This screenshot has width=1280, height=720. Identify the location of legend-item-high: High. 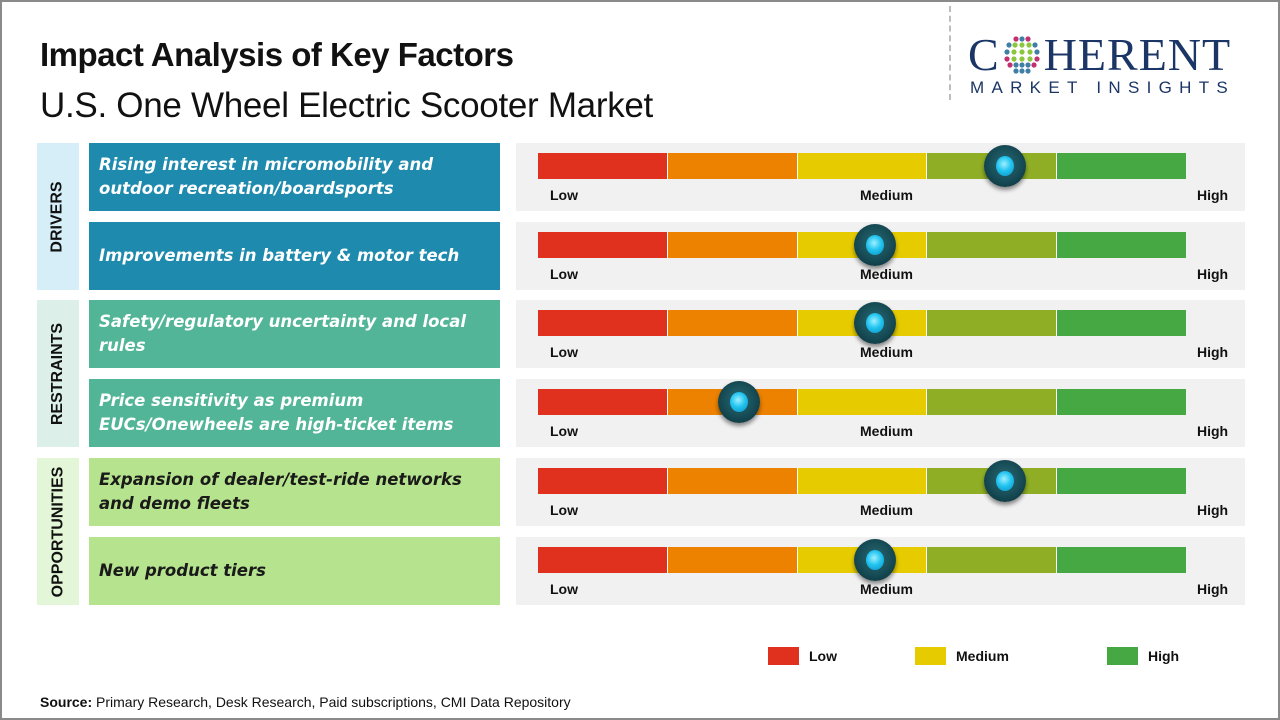
(1143, 656).